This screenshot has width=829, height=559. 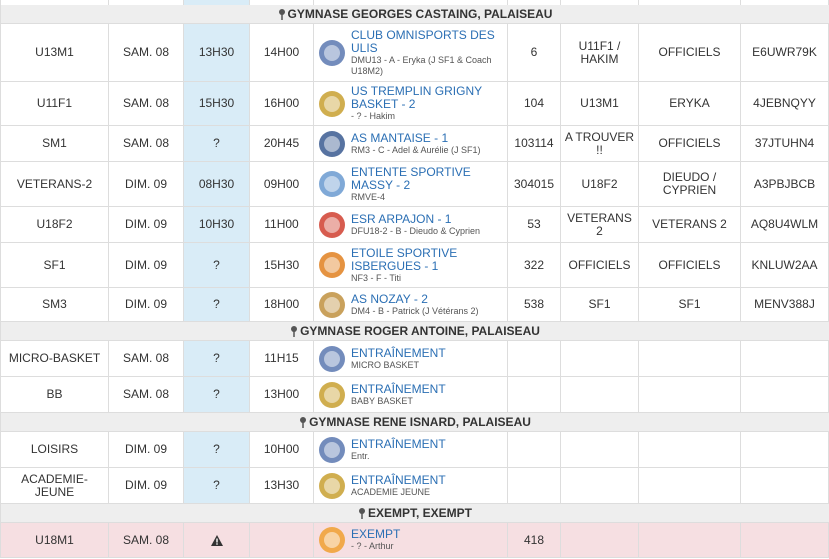 I want to click on start: 14H00, so click(x=281, y=52).